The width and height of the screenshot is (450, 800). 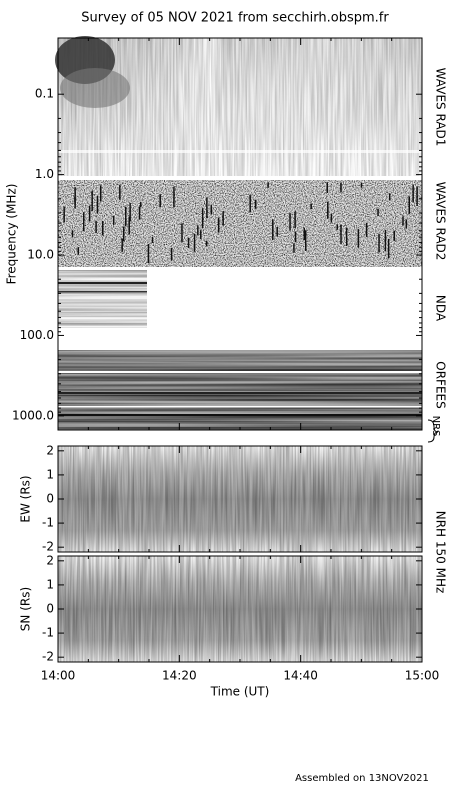 I want to click on x-tick-label: 14:20, so click(x=179, y=676).